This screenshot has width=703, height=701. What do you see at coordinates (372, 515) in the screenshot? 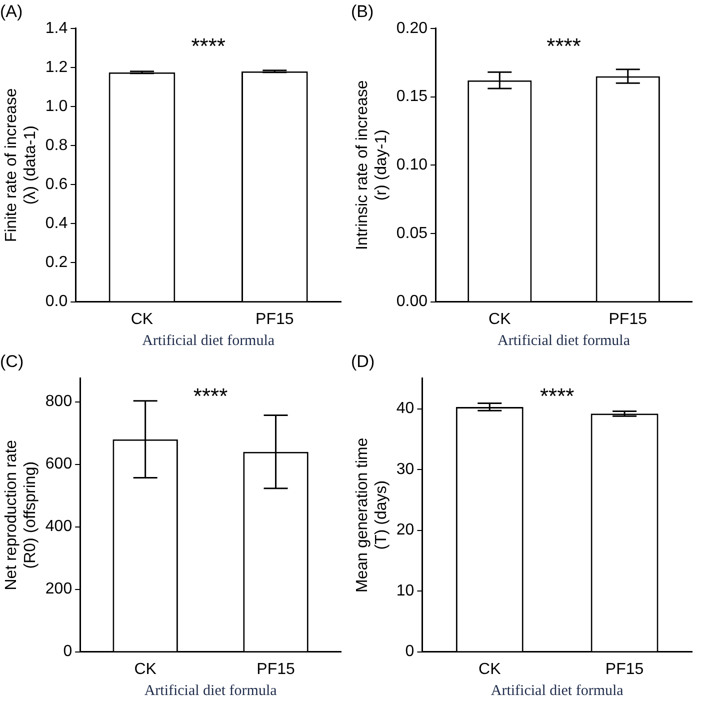
I see `y-axis-title: Mean generation time (T) (days)` at bounding box center [372, 515].